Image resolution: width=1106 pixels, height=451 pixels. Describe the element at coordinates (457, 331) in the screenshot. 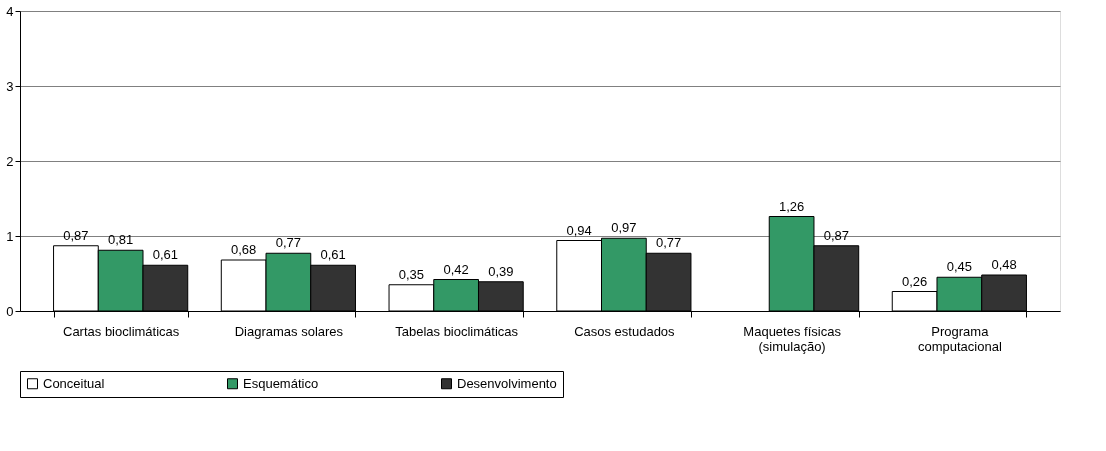

I see `x-tick-label: Tabelas bioclimáticas` at that location.